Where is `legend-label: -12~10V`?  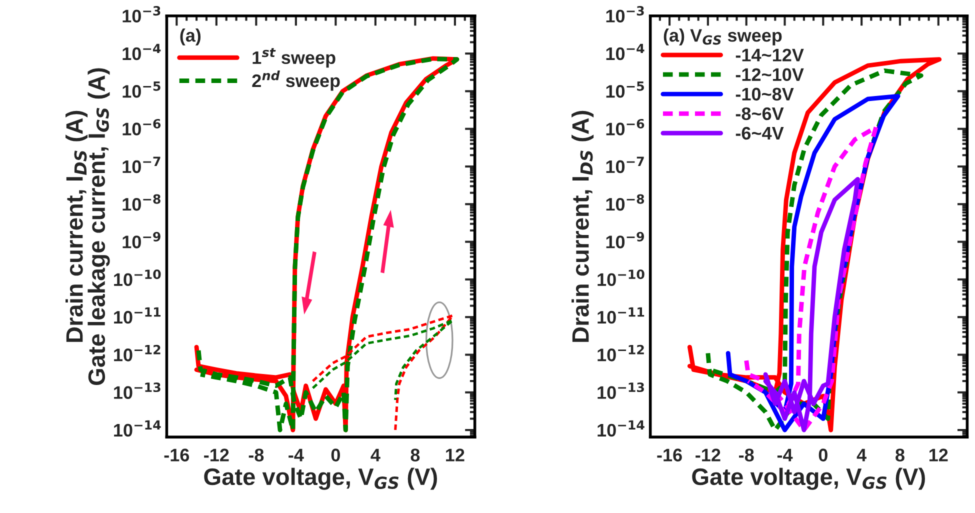
legend-label: -12~10V is located at coordinates (770, 75).